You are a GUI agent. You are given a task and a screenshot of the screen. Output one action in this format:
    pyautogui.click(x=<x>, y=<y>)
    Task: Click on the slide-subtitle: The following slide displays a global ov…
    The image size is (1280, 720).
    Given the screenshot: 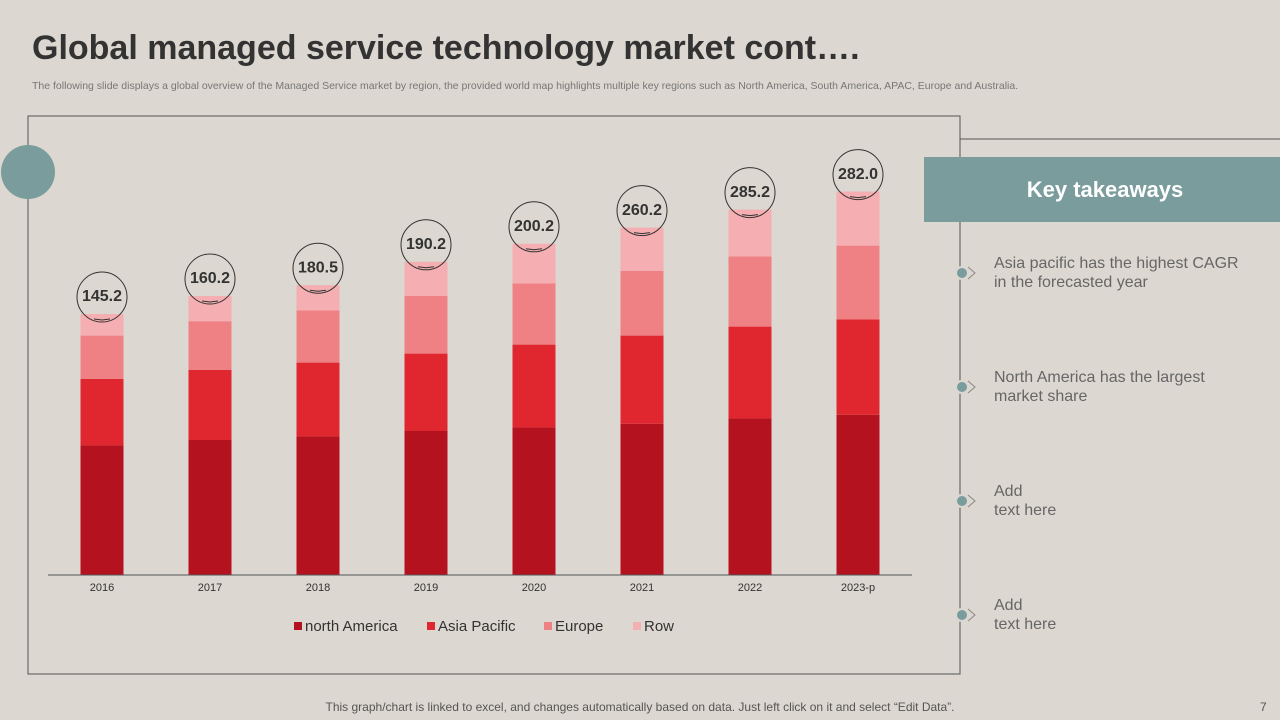 What is the action you would take?
    pyautogui.click(x=525, y=86)
    